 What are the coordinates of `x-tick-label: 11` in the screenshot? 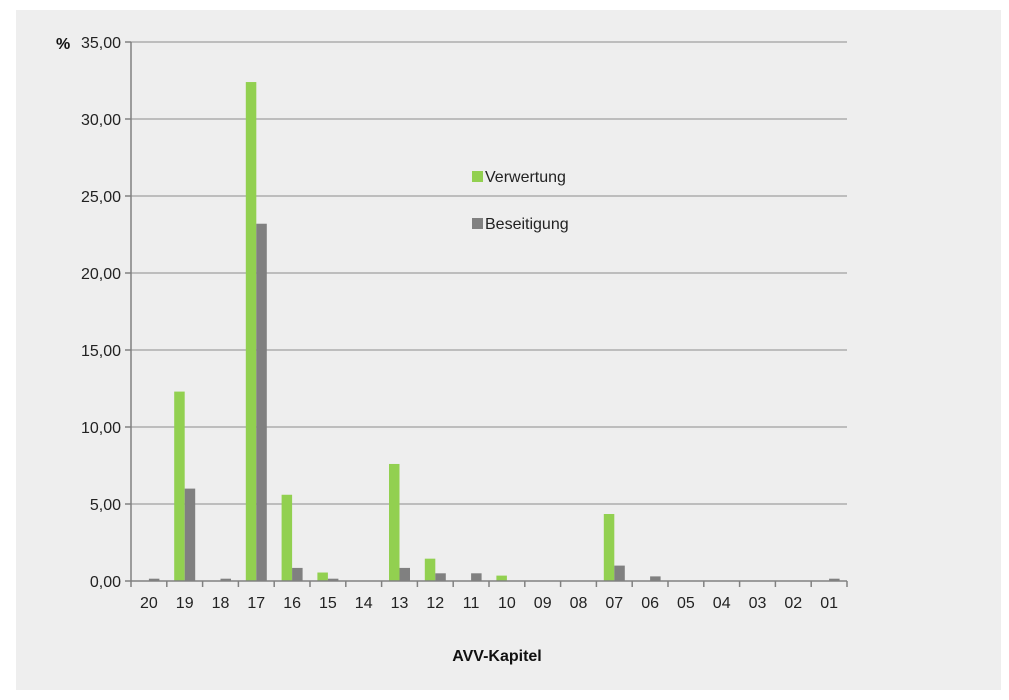 It's located at (471, 603).